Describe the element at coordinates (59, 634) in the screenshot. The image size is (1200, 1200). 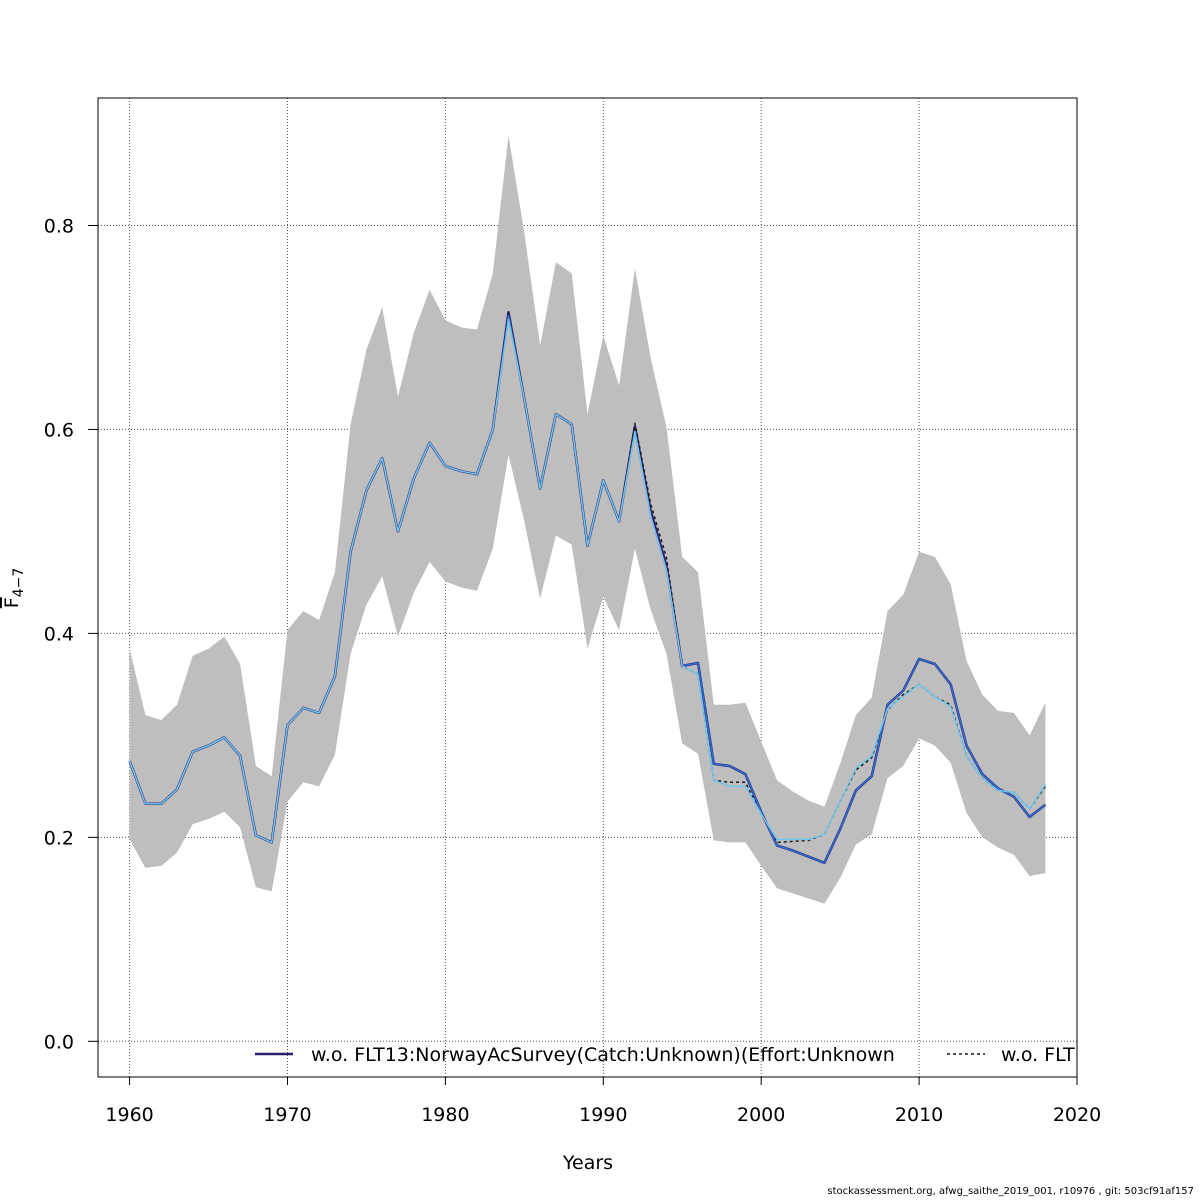
I see `y-tick-label-2: 0.4` at that location.